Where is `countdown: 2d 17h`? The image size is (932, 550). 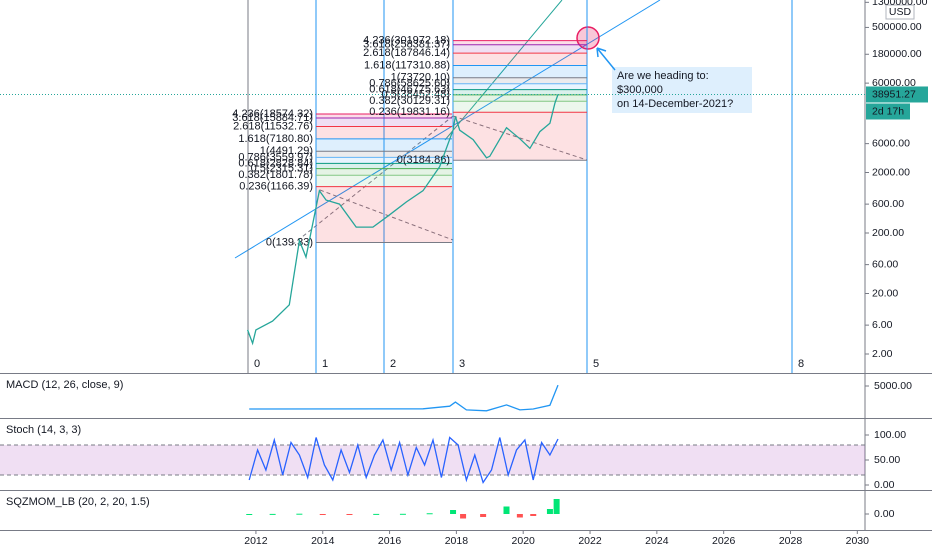
countdown: 2d 17h is located at coordinates (888, 111).